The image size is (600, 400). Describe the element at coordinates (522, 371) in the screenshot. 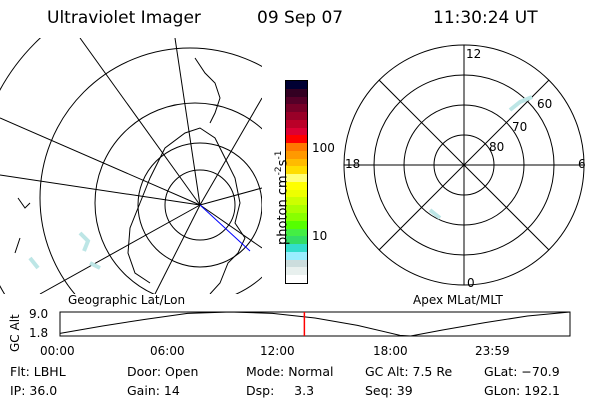

I see `glat-info: GLat: −70.9` at that location.